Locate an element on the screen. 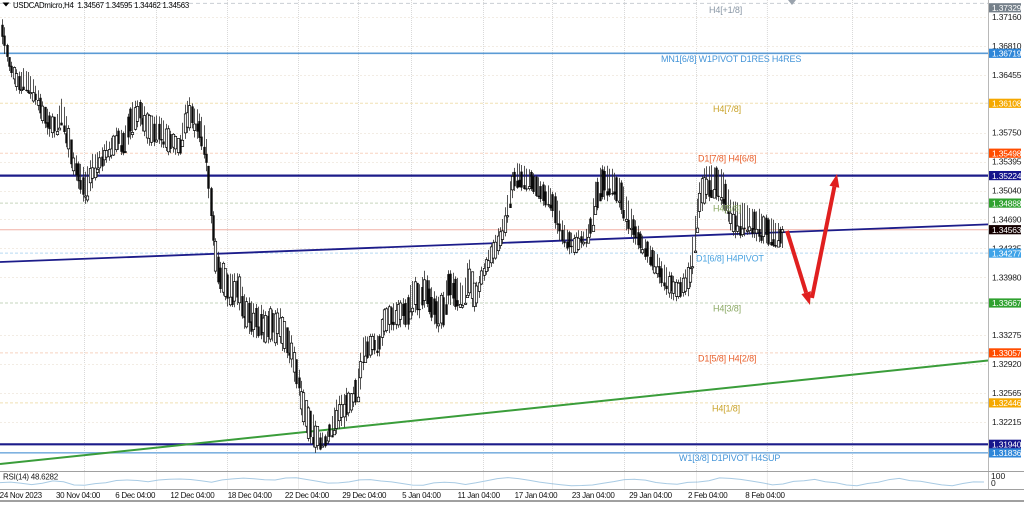 This screenshot has height=507, width=1024. svg-text: 1.34277 is located at coordinates (1007, 253).